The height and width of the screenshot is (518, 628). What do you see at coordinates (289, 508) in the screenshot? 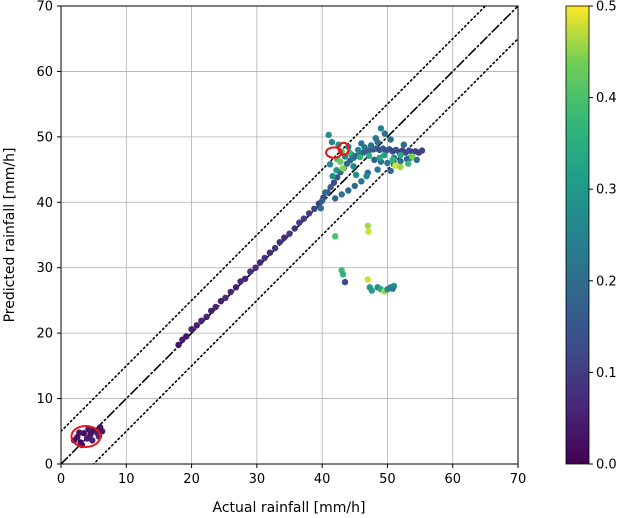
I see `x-axis-label: Actual rainfall [mm/h]` at bounding box center [289, 508].